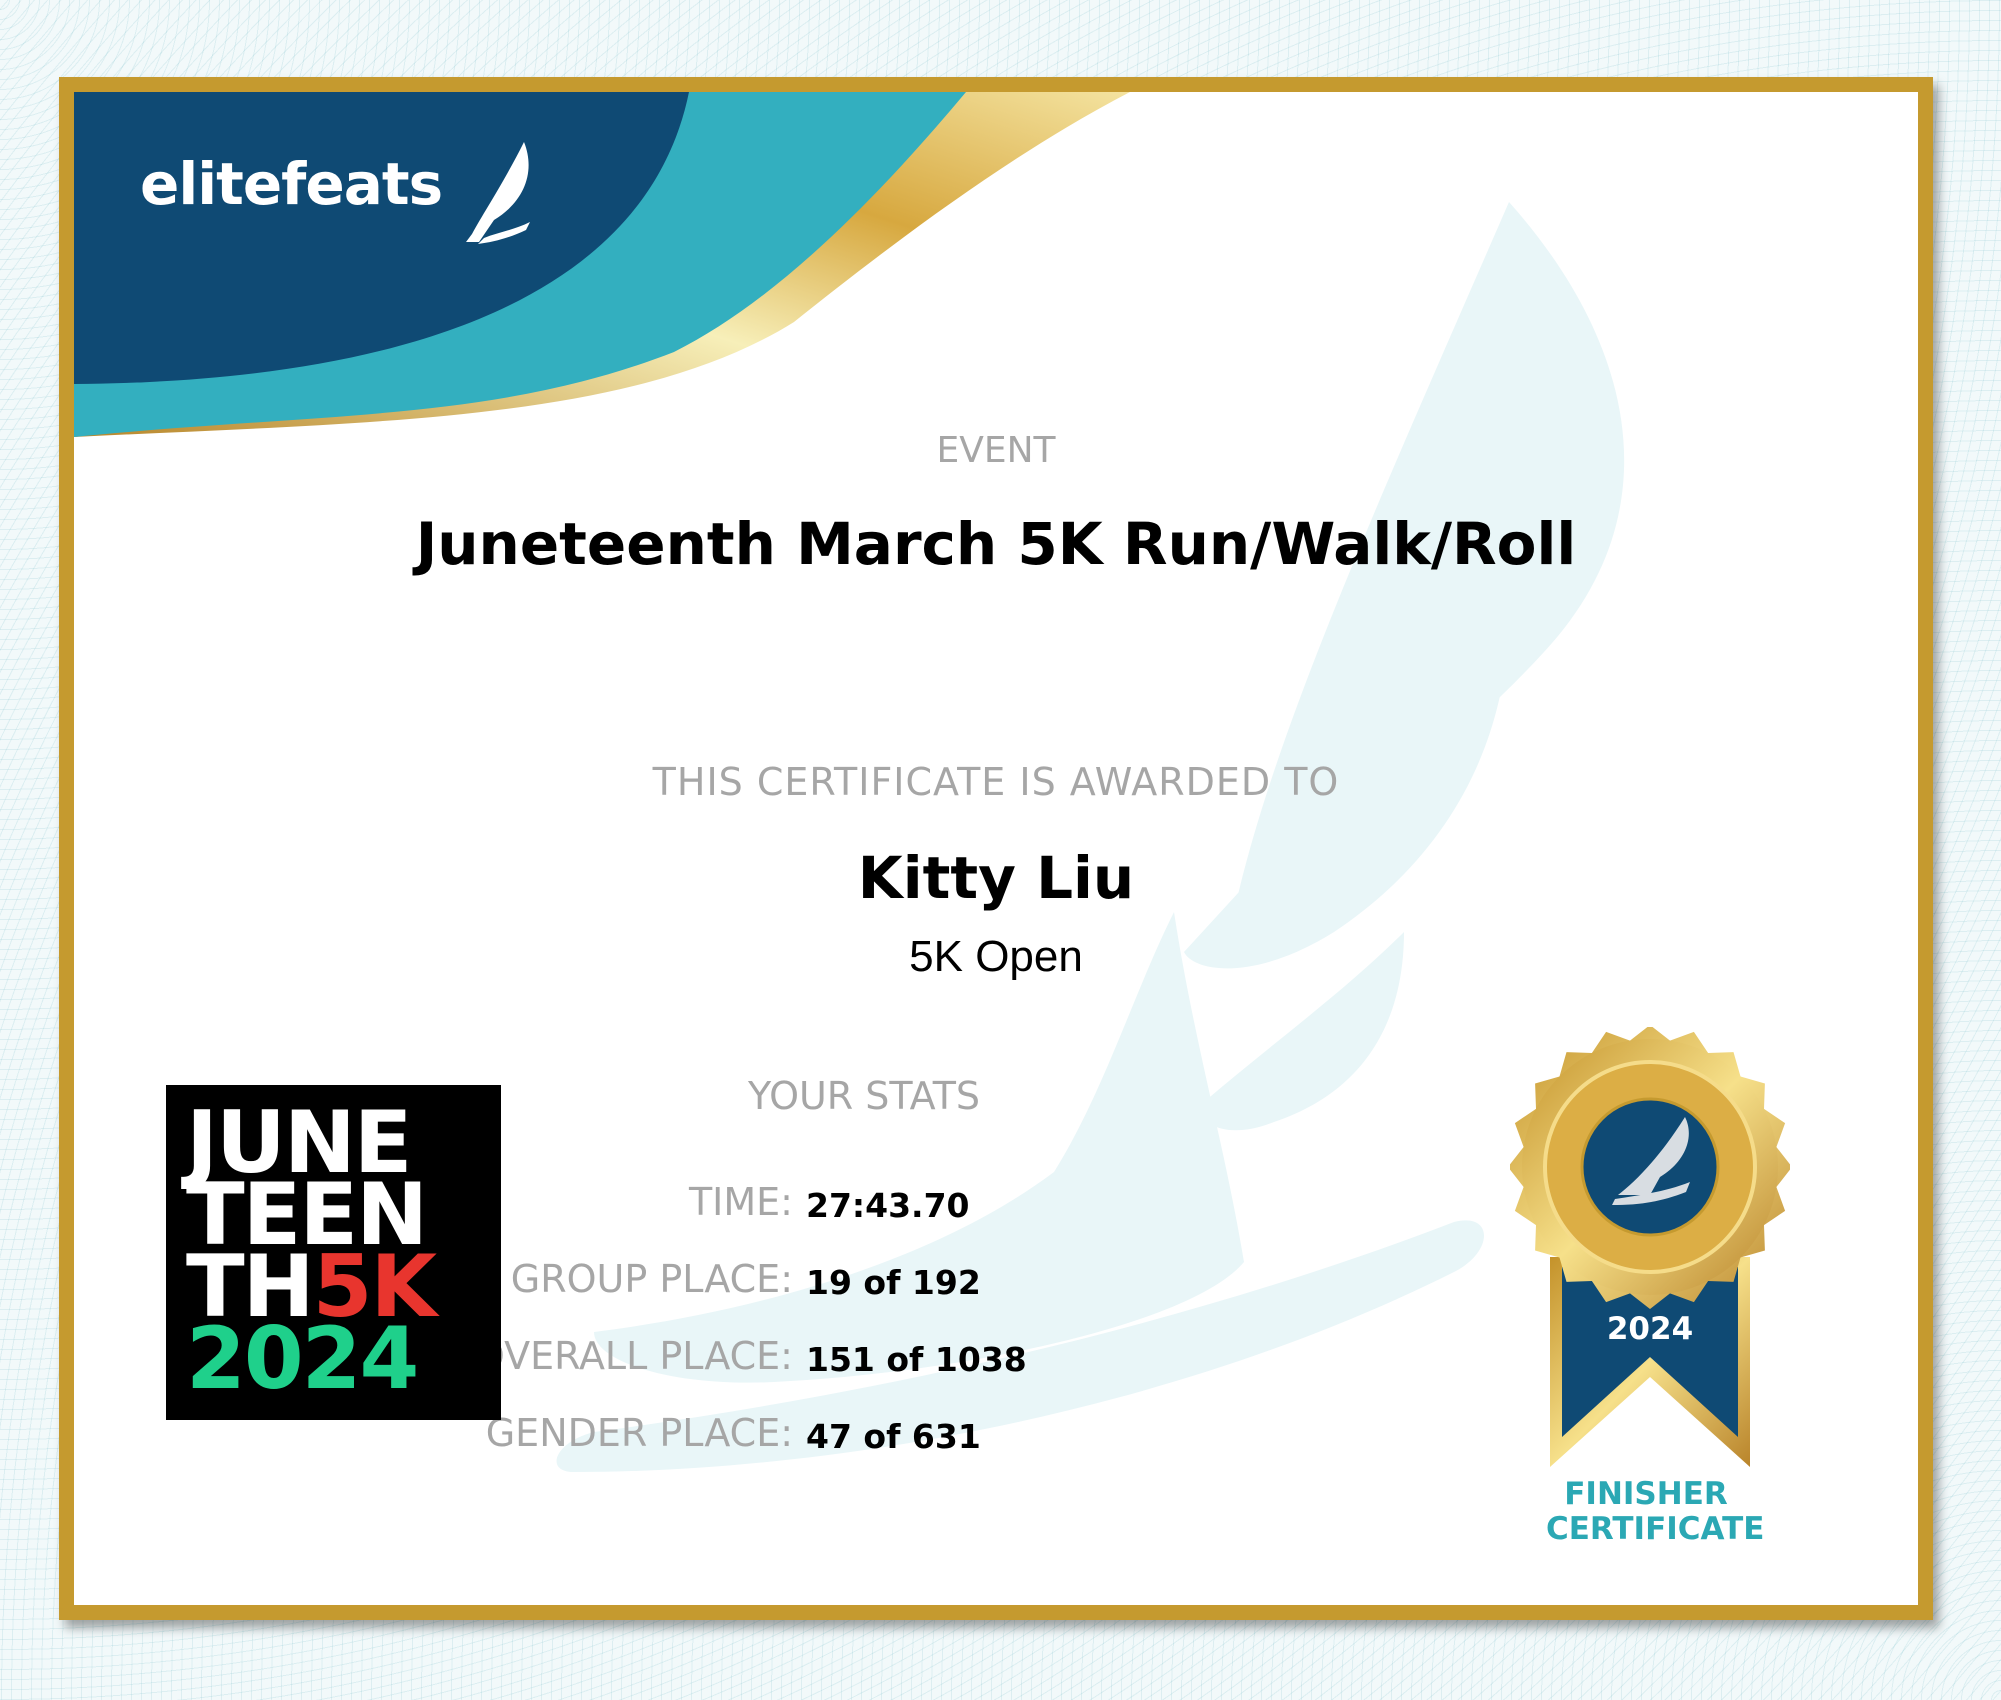 Image resolution: width=2001 pixels, height=1700 pixels. Describe the element at coordinates (602, 264) in the screenshot. I see `header-swoosh` at that location.